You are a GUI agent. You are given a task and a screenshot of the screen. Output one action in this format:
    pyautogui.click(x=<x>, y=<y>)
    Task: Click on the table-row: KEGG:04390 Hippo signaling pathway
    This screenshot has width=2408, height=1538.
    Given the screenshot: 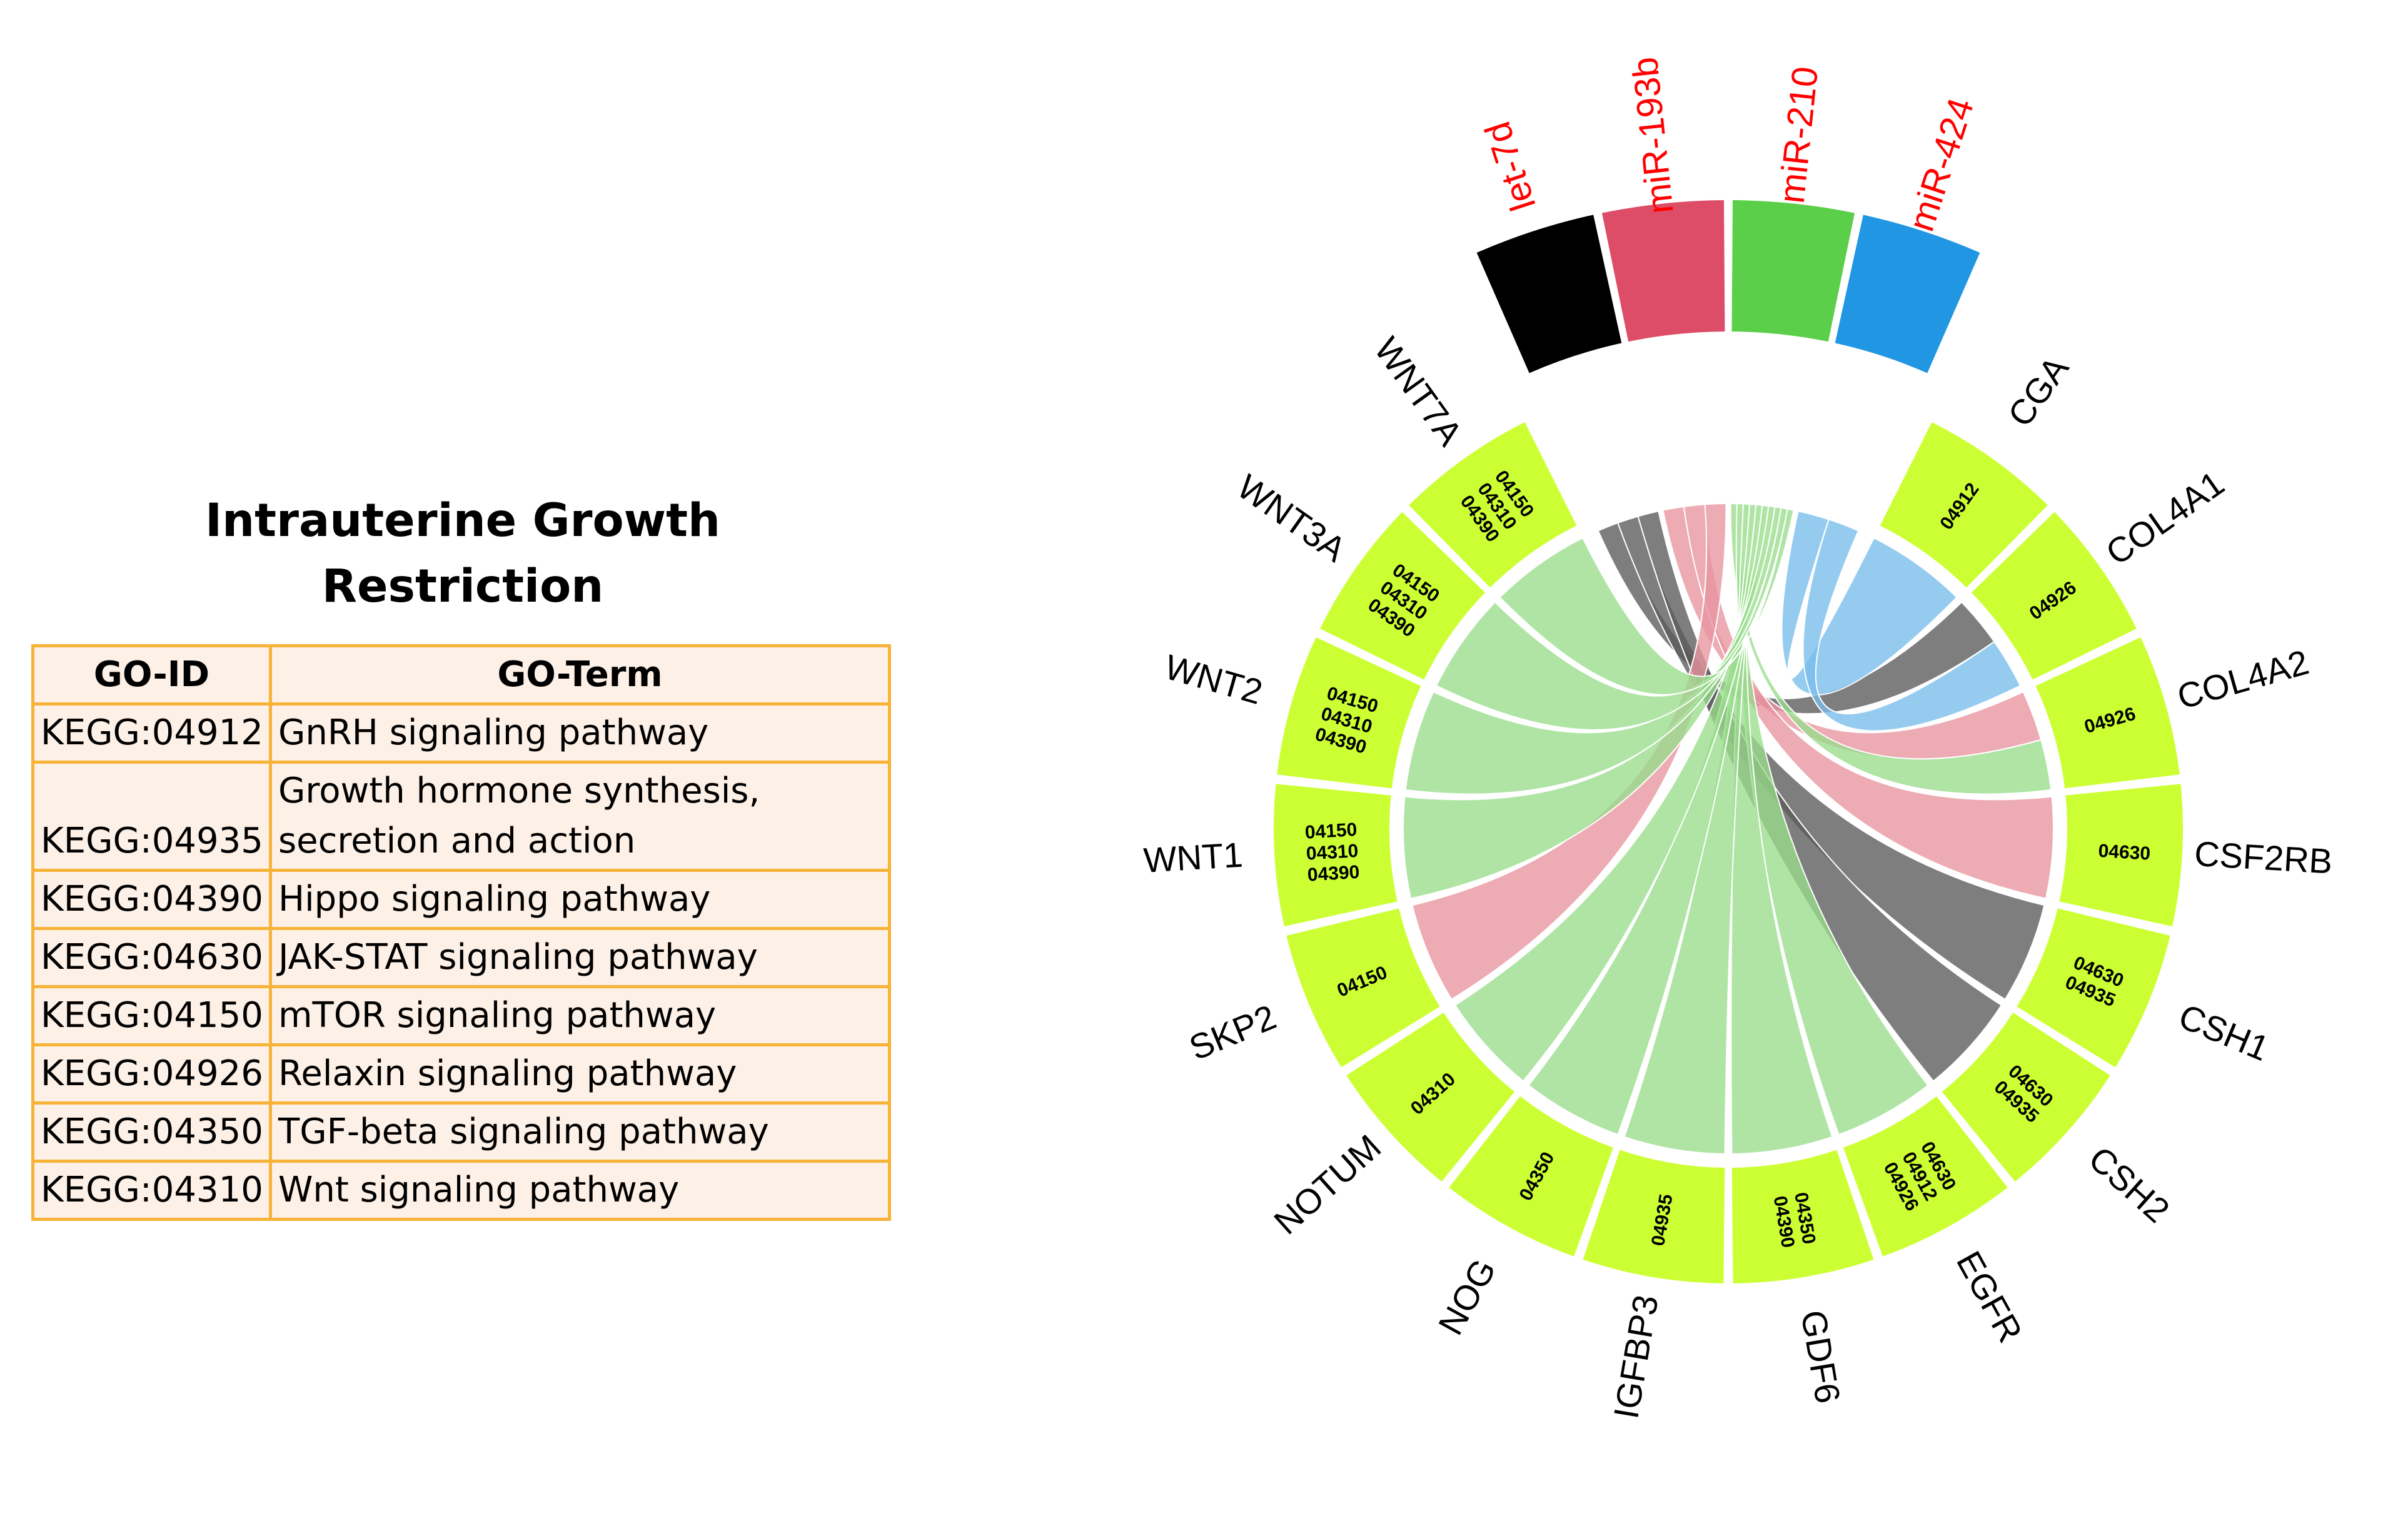 What is the action you would take?
    pyautogui.click(x=461, y=900)
    